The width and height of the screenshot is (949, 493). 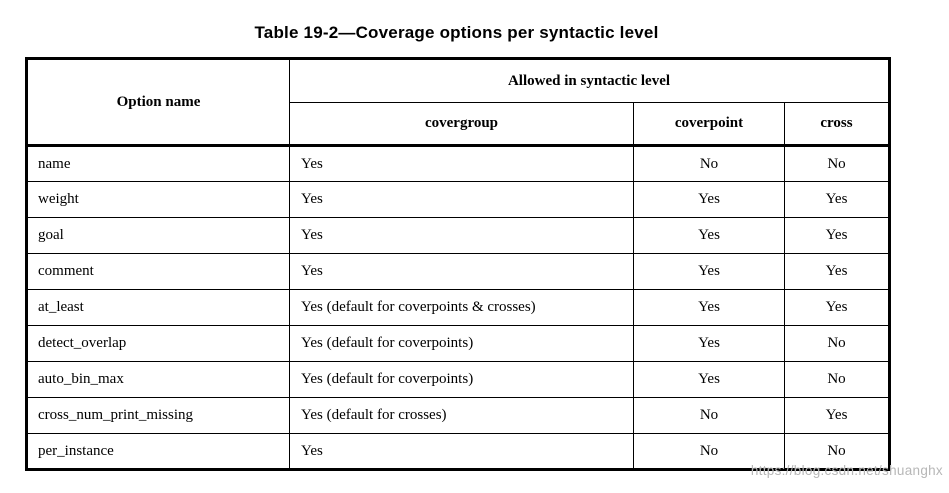 I want to click on option-name-cell: comment, so click(x=158, y=271).